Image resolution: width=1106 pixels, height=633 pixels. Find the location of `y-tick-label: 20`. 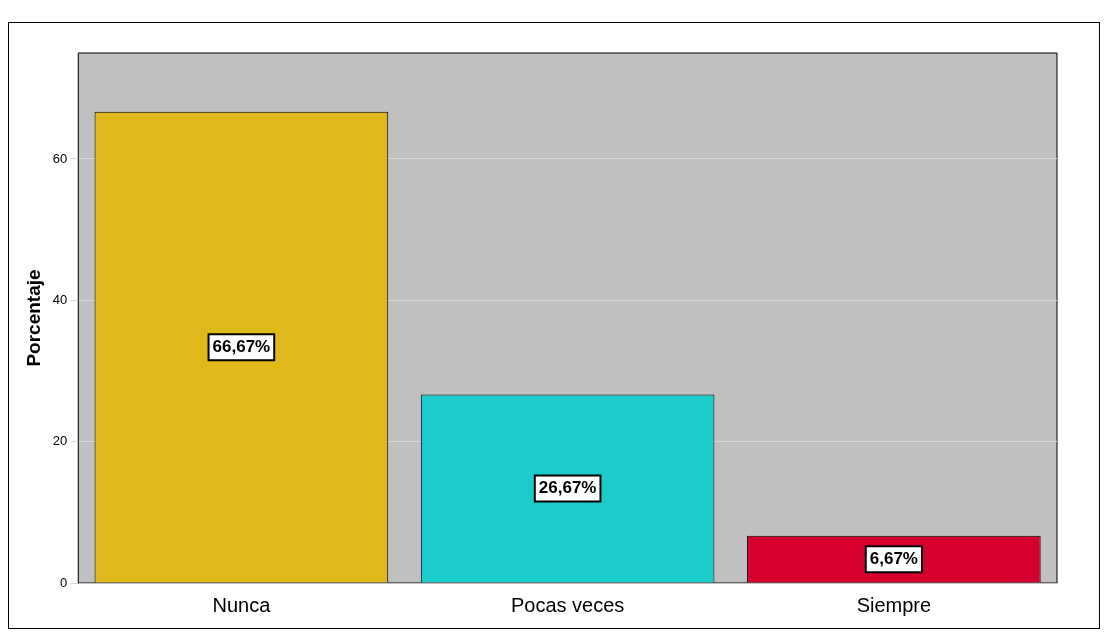

y-tick-label: 20 is located at coordinates (60, 441).